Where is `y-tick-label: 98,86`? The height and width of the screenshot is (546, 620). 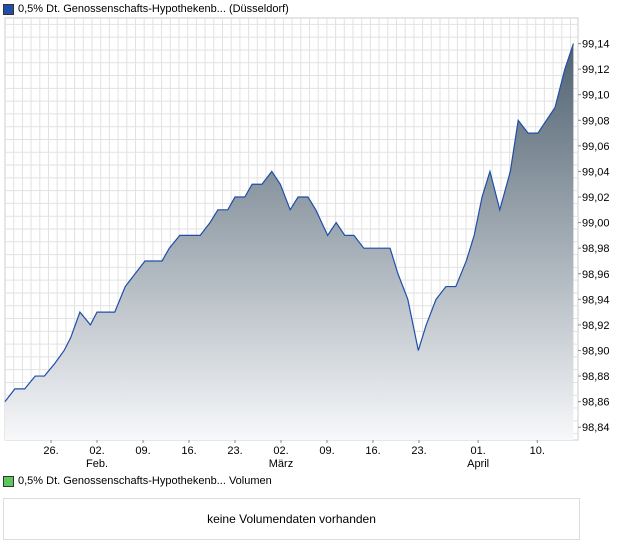 y-tick-label: 98,86 is located at coordinates (596, 403).